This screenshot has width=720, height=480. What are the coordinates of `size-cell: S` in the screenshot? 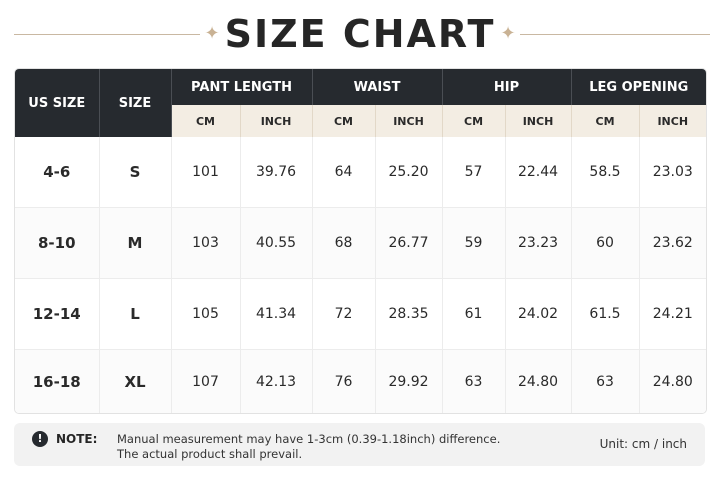 It's located at (135, 172).